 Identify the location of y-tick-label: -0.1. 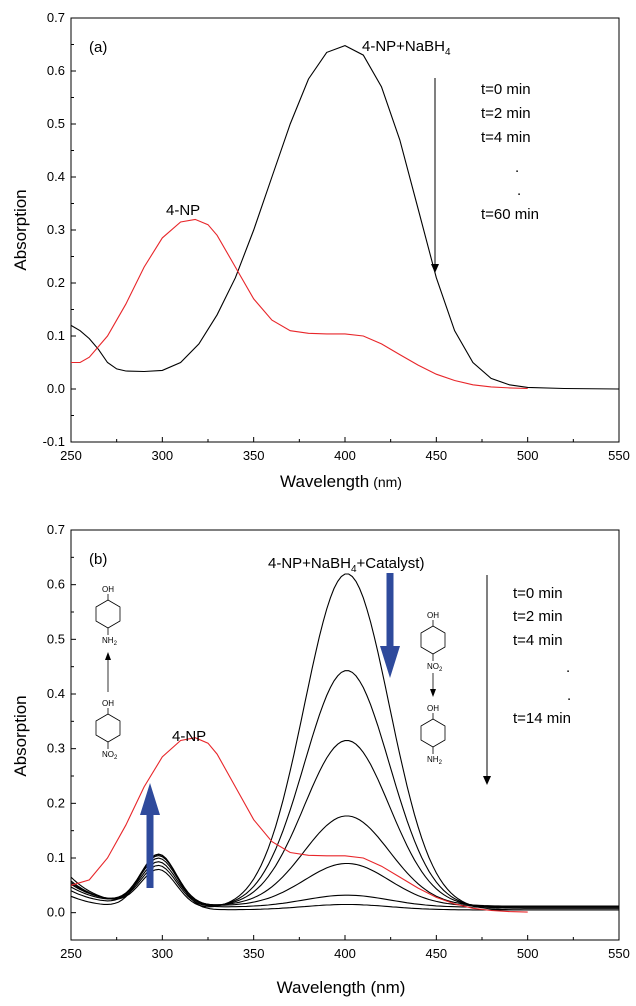
(54, 441).